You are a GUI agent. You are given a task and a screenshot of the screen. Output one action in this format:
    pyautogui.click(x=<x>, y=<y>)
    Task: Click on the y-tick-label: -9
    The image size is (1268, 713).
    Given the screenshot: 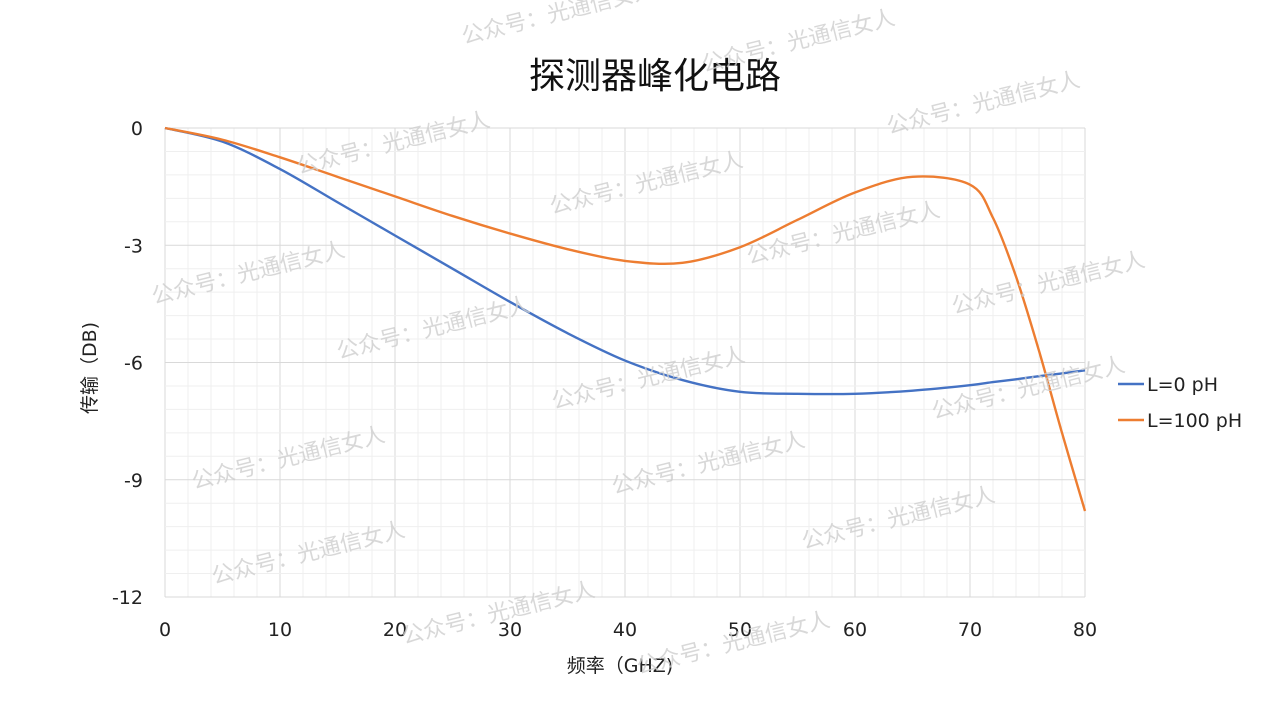 What is the action you would take?
    pyautogui.click(x=133, y=481)
    